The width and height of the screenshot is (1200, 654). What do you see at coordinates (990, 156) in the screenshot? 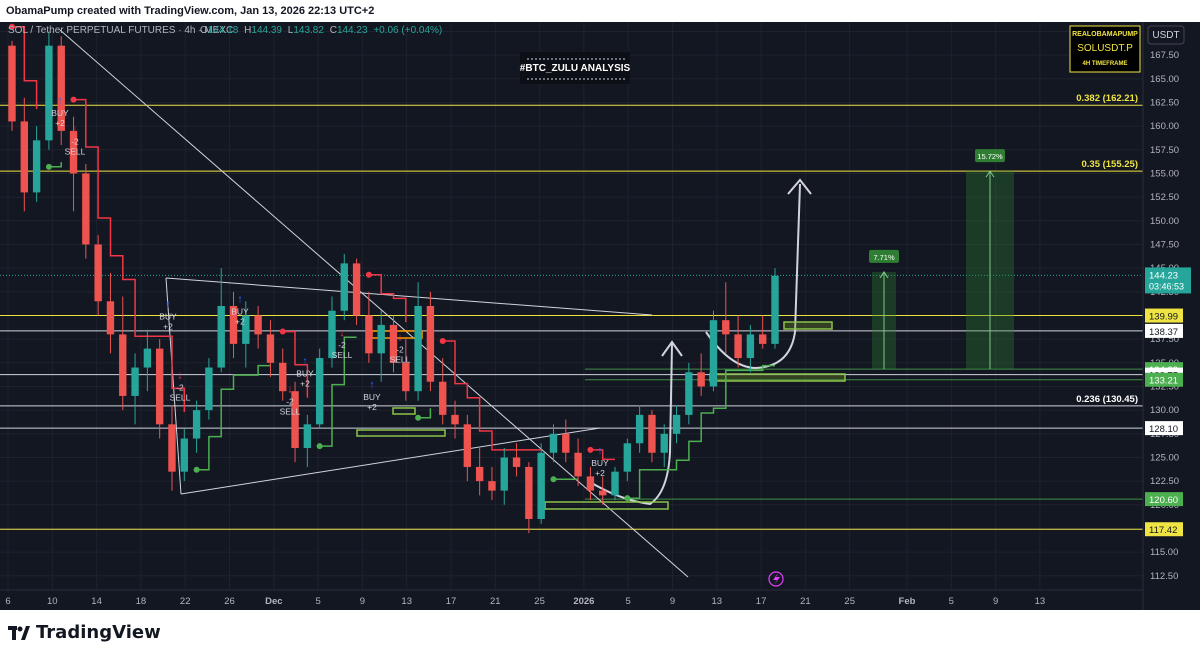
I see `projection-label-bg` at bounding box center [990, 156].